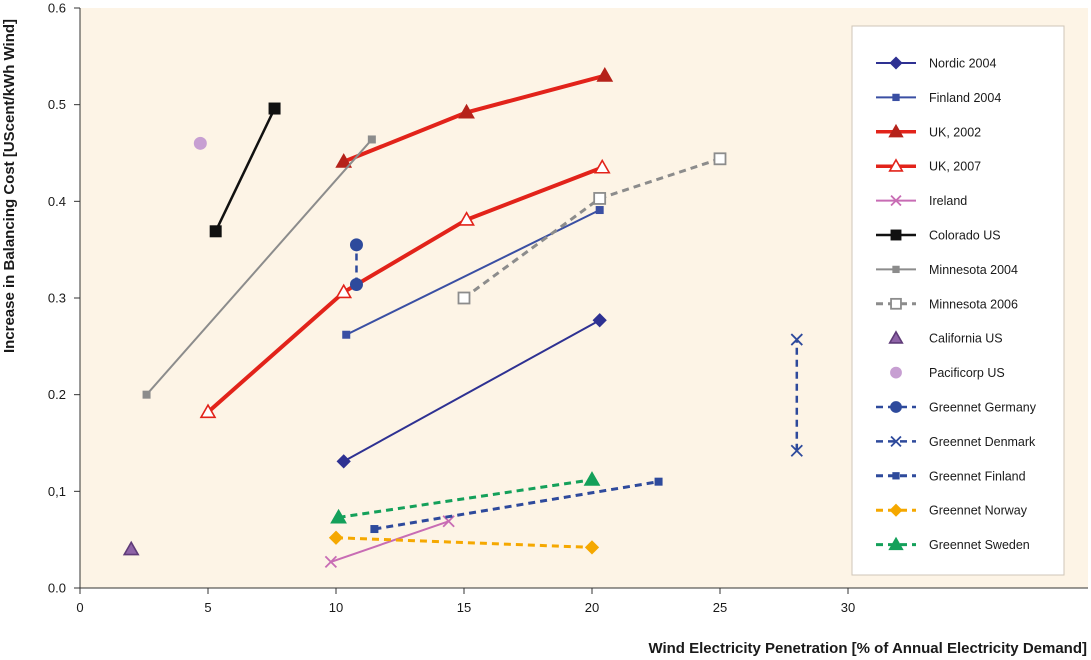 The image size is (1091, 660). Describe the element at coordinates (982, 442) in the screenshot. I see `legend-label: Greennet Denmark` at that location.